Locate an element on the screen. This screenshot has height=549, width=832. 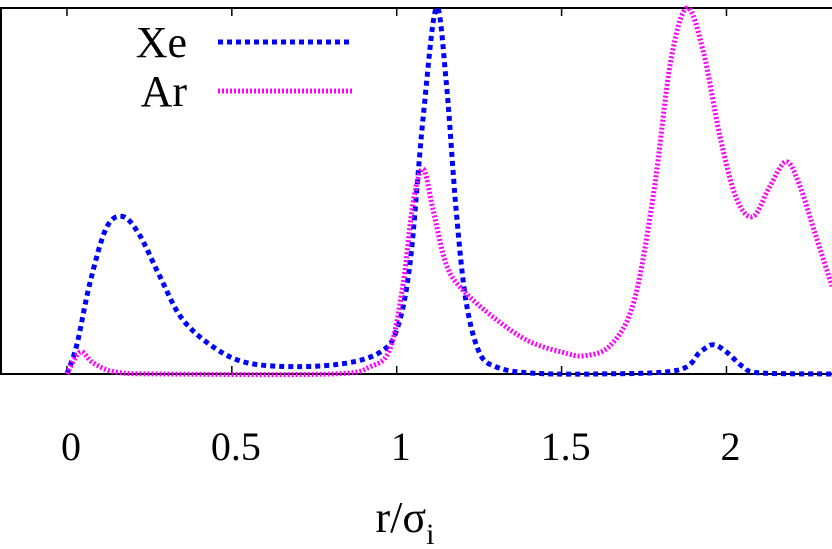
x-tick-label: 1.5 is located at coordinates (566, 446).